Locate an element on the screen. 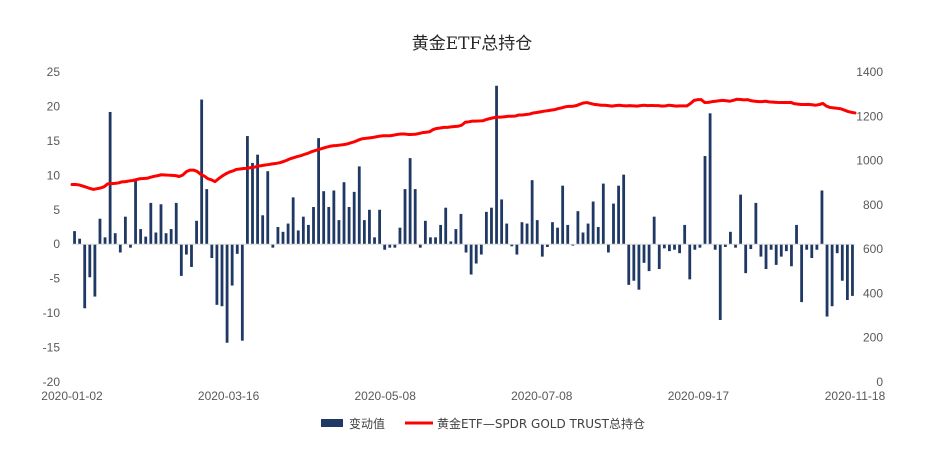 The image size is (945, 474). left-axis-tick-label: 10 is located at coordinates (54, 175).